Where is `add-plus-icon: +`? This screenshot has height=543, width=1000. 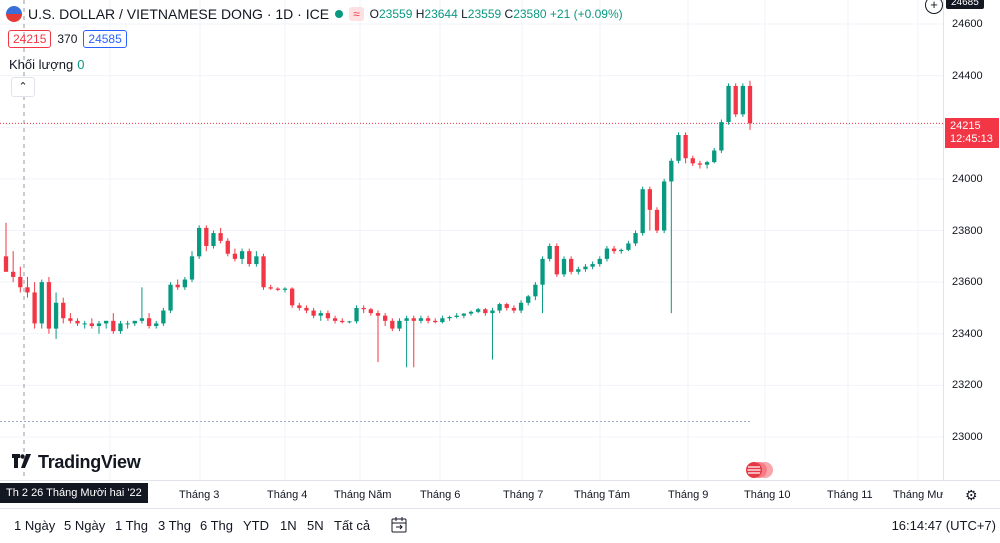
add-plus-icon: + is located at coordinates (934, 7).